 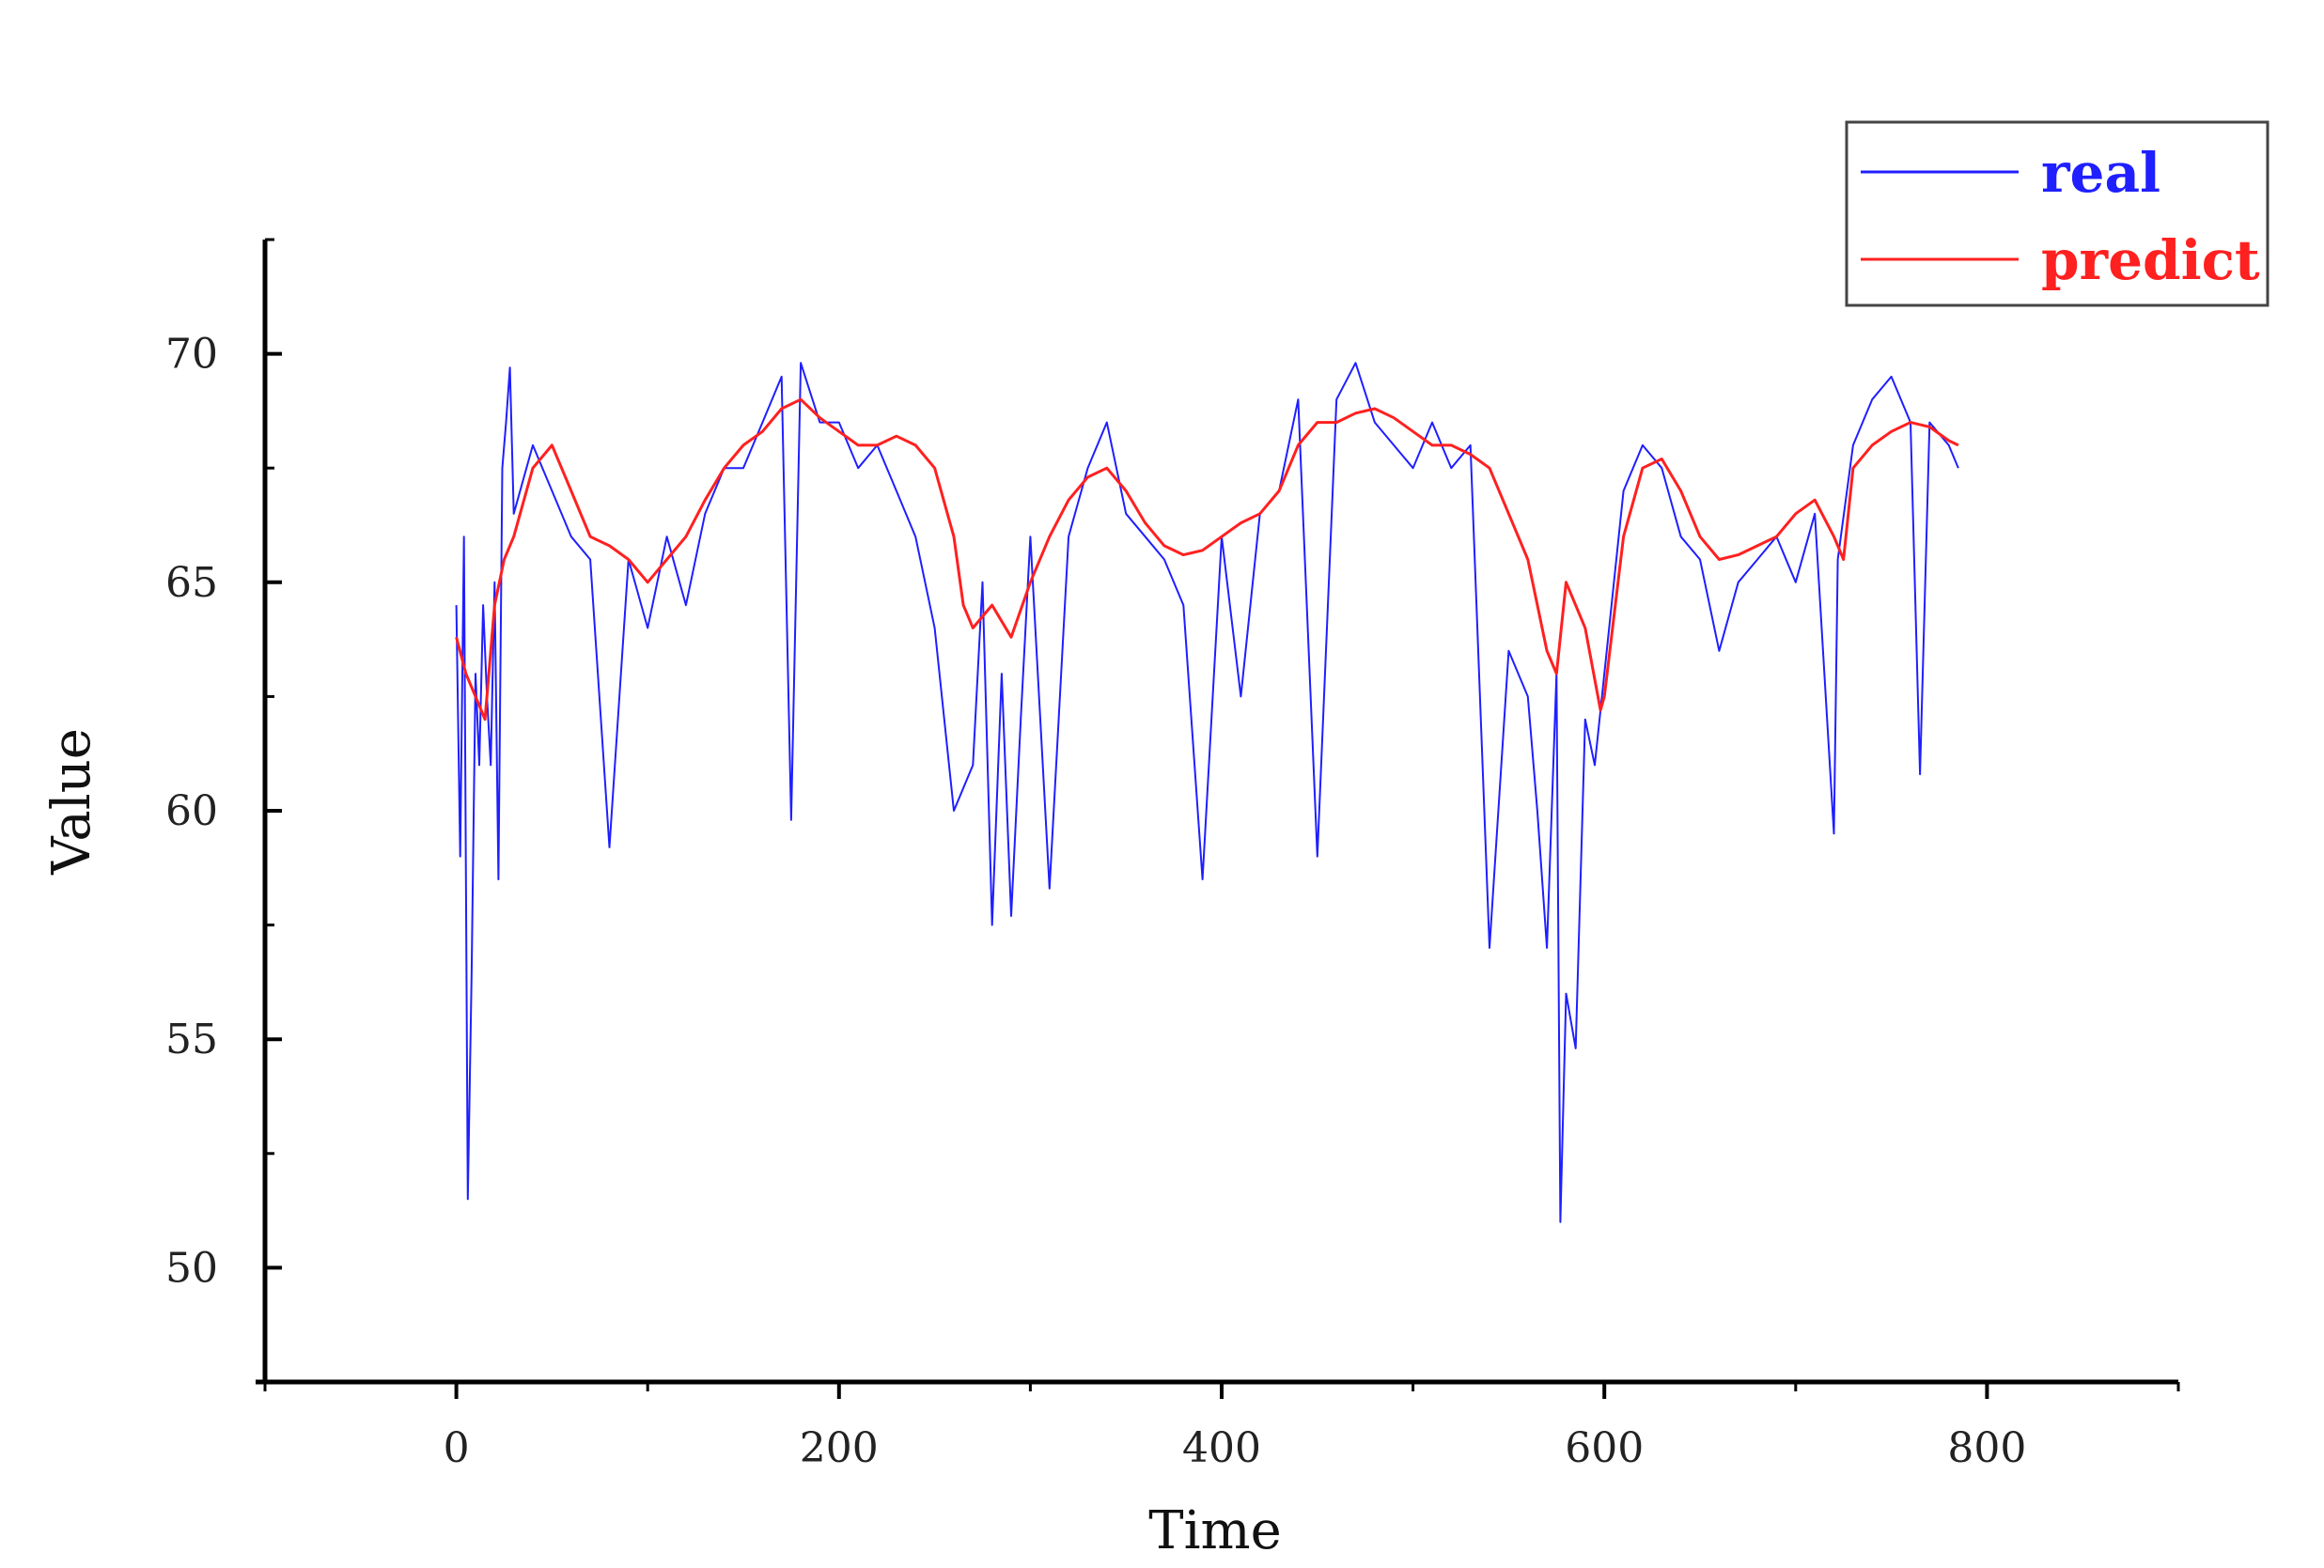 I want to click on legend-label-predict: predict, so click(x=2150, y=260).